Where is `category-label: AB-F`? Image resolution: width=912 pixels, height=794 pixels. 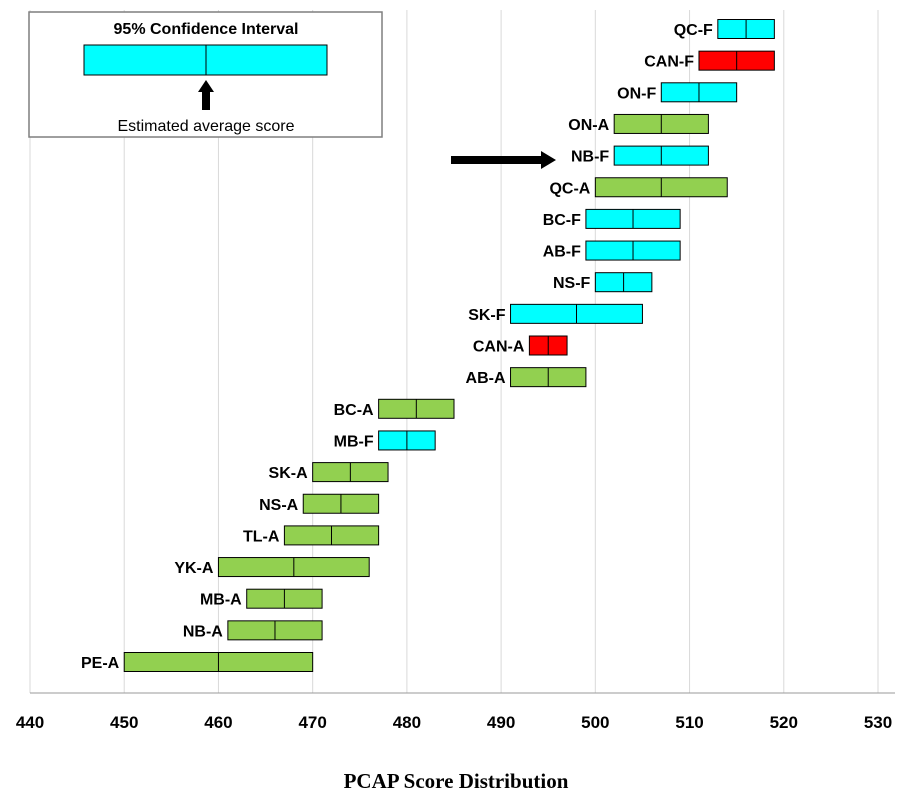
category-label: AB-F is located at coordinates (562, 252).